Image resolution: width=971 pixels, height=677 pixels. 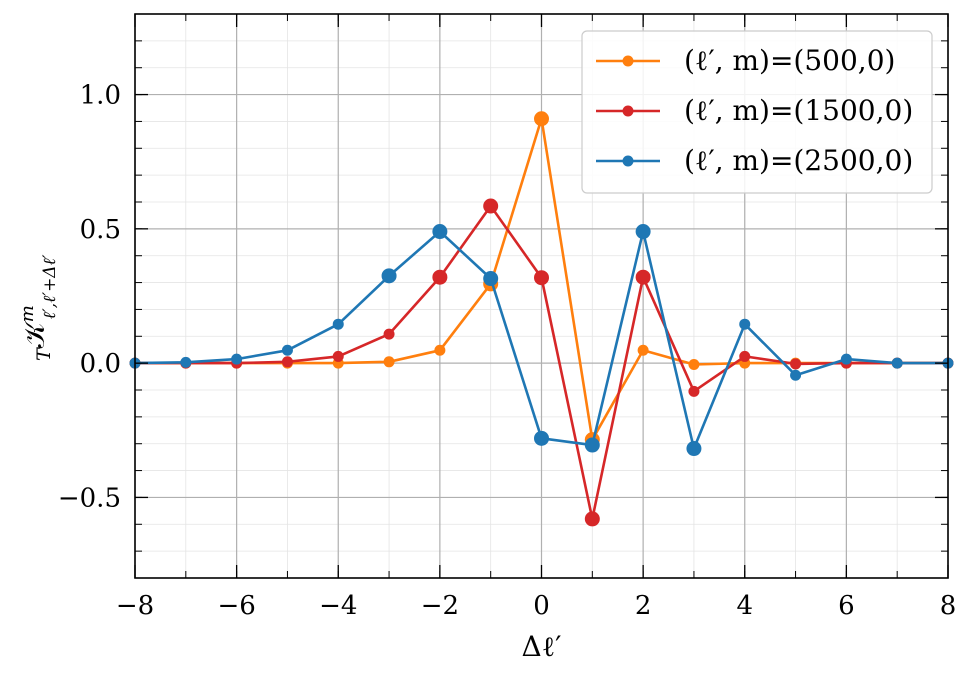 I want to click on y-tick-label: 0.0, so click(x=100, y=364).